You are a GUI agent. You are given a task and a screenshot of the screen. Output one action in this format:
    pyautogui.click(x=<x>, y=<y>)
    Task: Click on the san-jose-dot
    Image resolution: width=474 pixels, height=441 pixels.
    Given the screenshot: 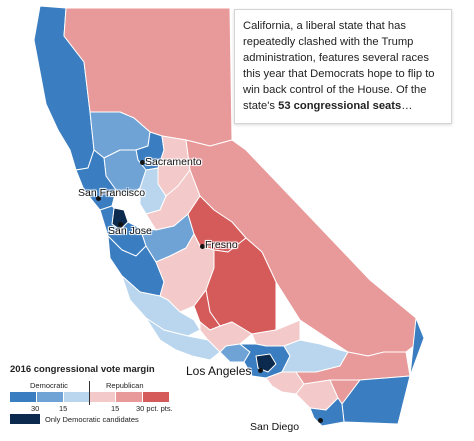 What is the action you would take?
    pyautogui.click(x=120, y=224)
    